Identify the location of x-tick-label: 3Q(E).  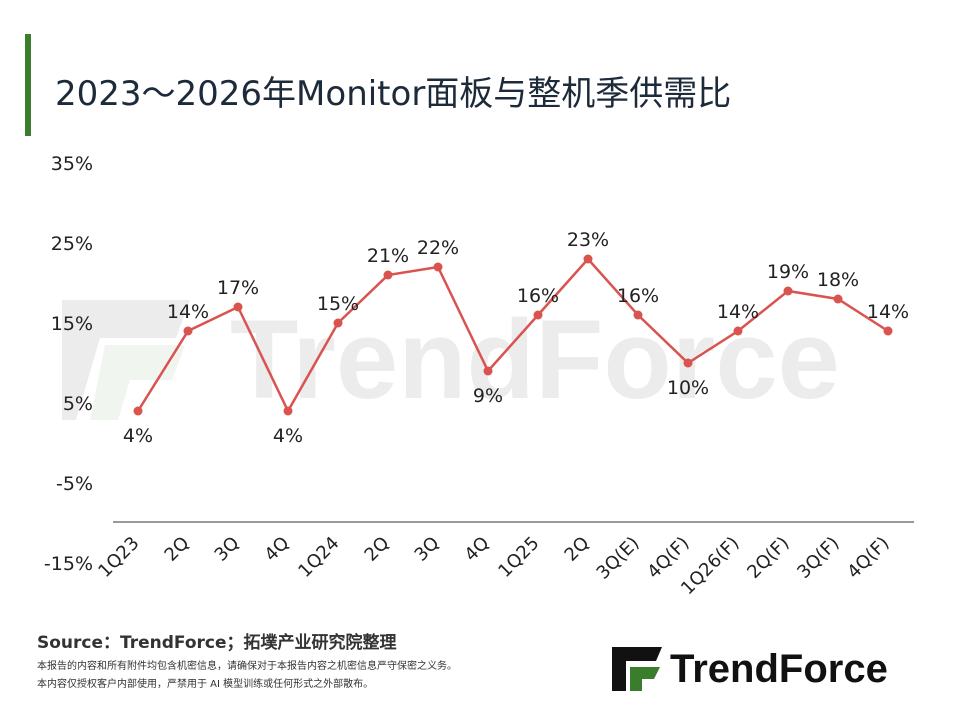
(618, 558).